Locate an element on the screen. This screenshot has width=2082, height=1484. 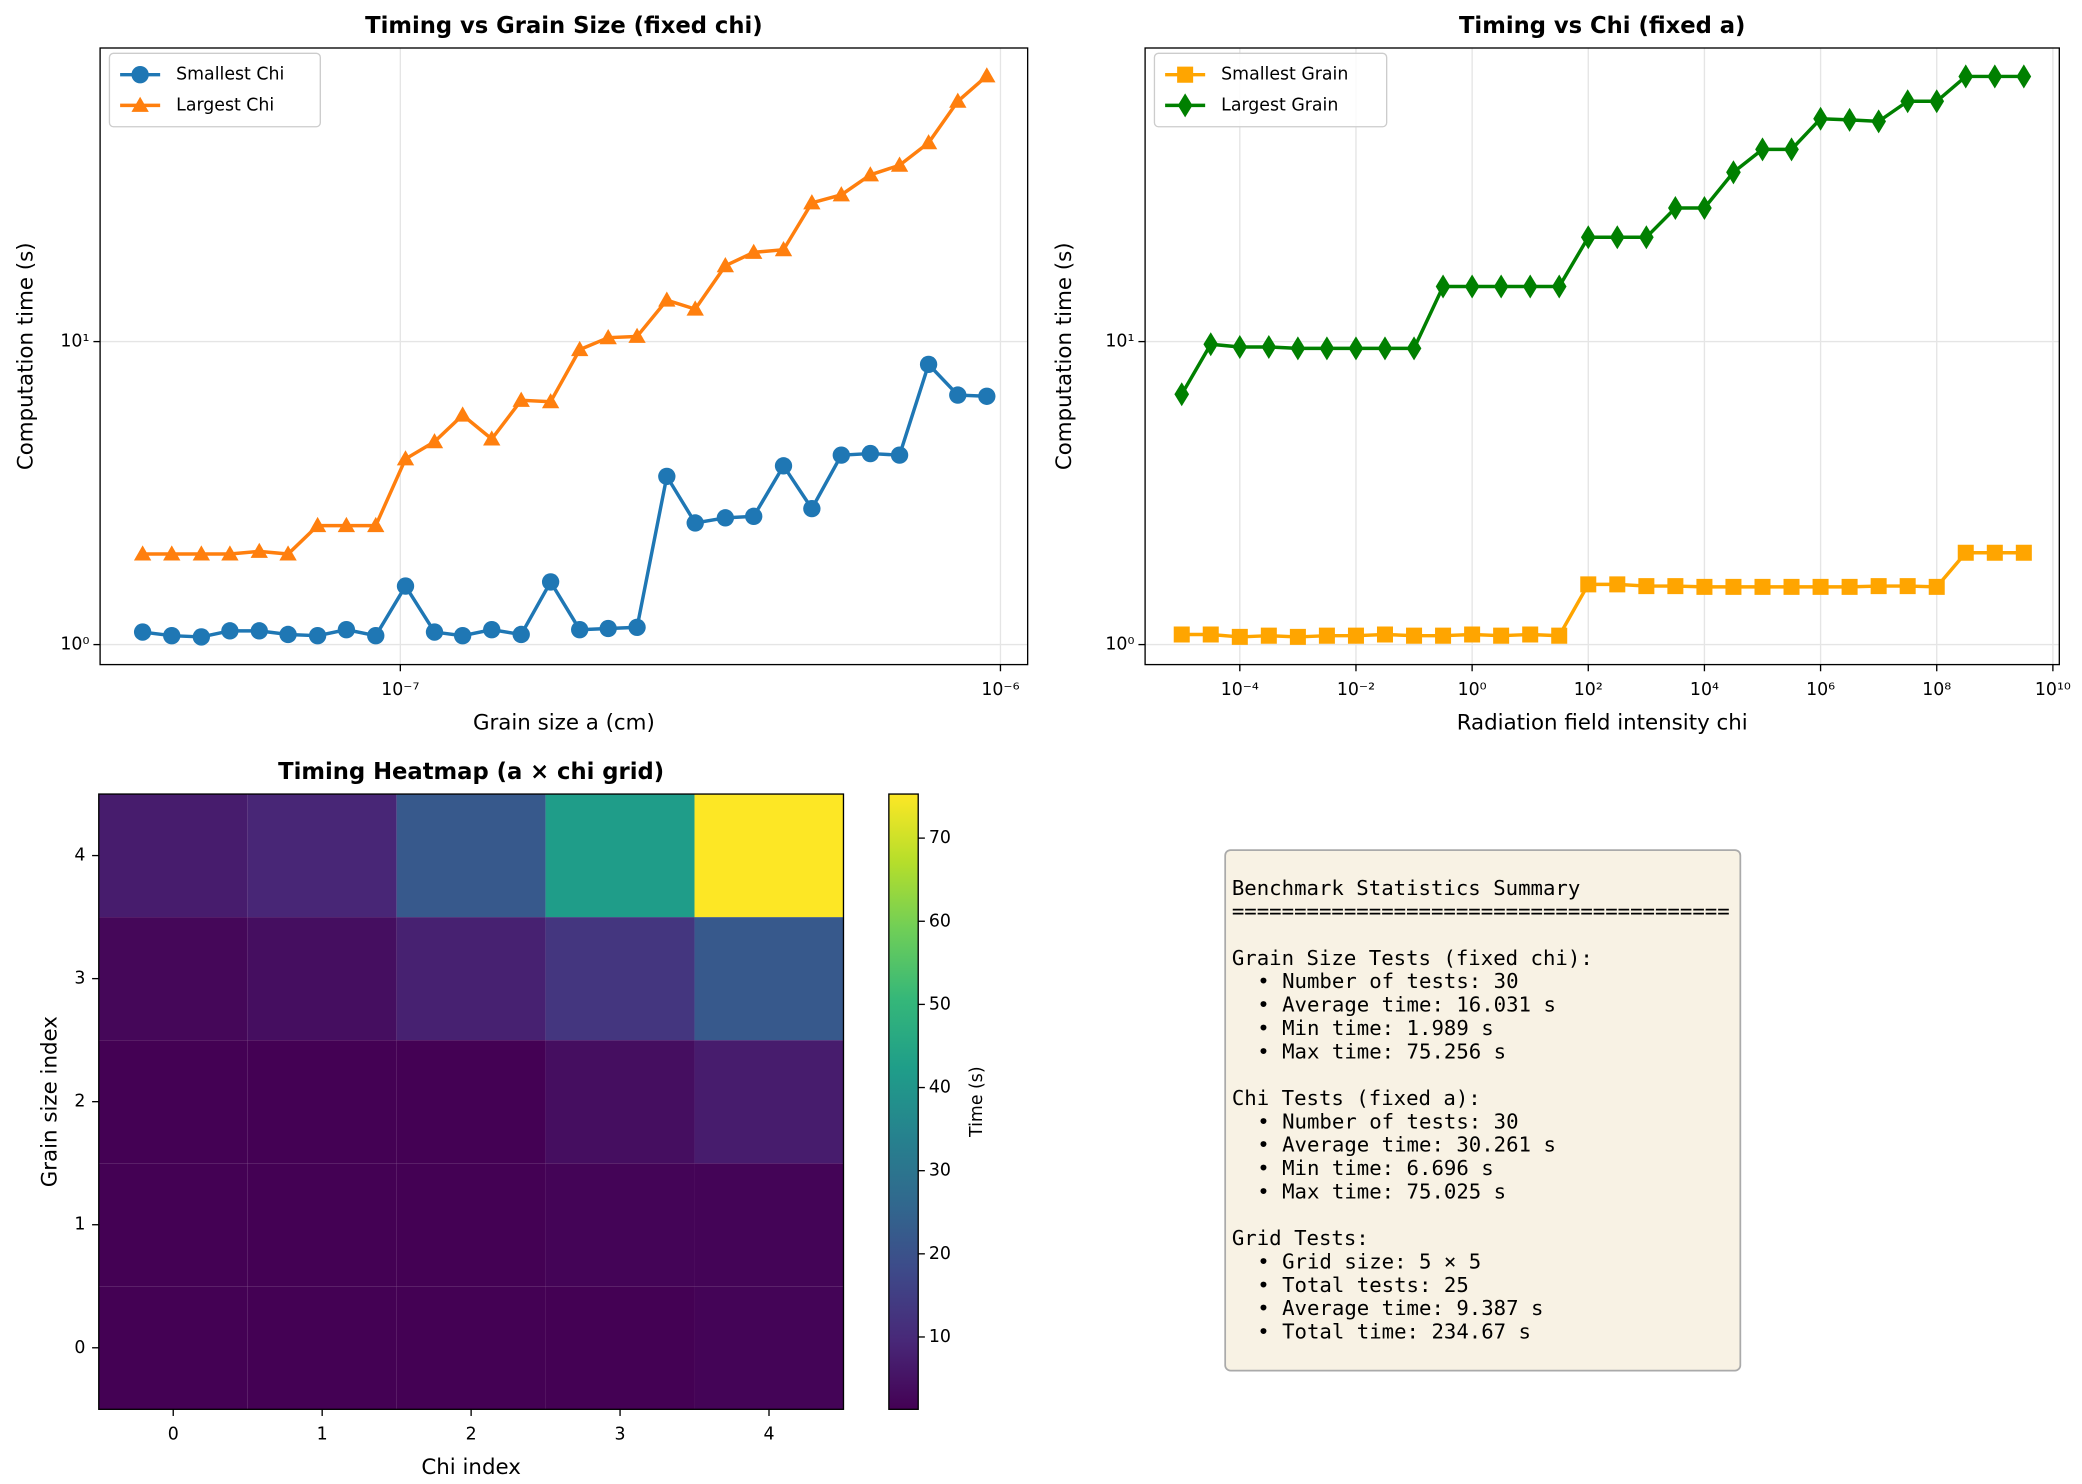
y-tick-label: 3 is located at coordinates (79, 979).